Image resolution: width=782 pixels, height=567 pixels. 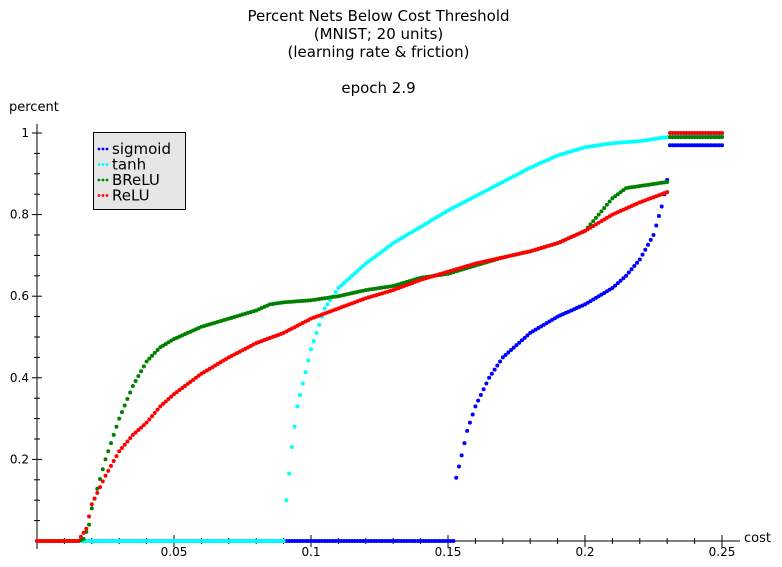 I want to click on legend-entry-brelu: BReLU, so click(x=128, y=180).